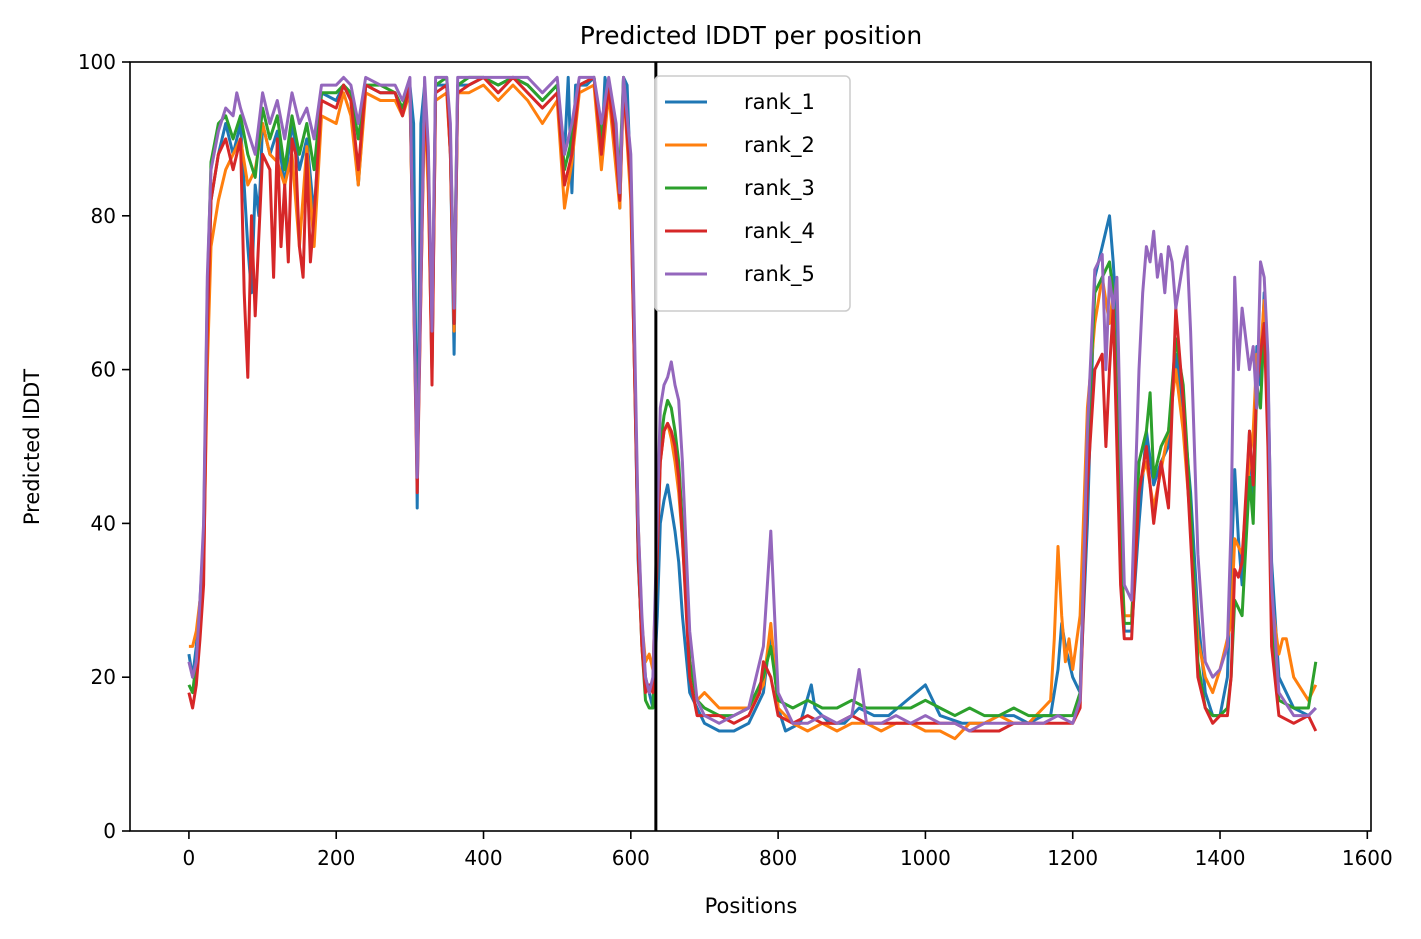  I want to click on x-tick-label: 800, so click(778, 858).